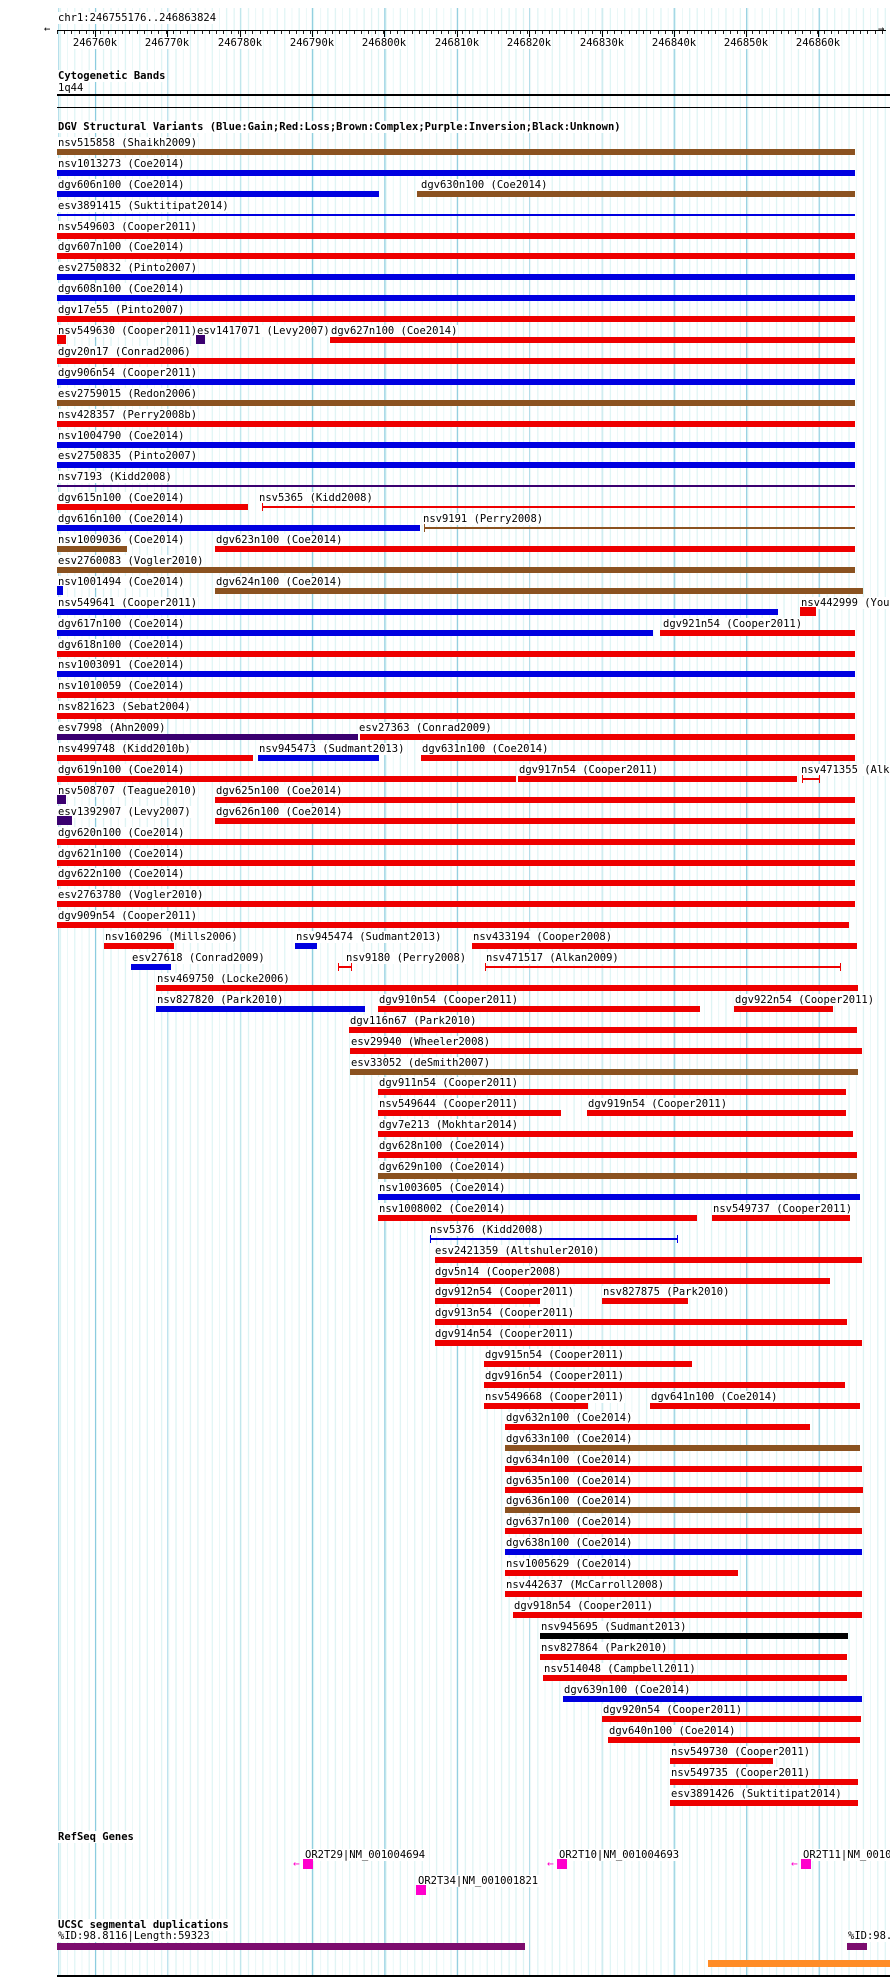 The height and width of the screenshot is (1983, 890). I want to click on variant-label: dgv606n100 (Coe2014), so click(121, 185).